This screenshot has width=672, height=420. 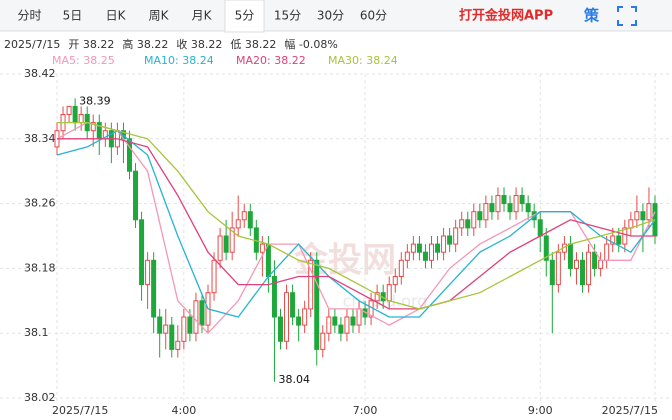 What do you see at coordinates (40, 203) in the screenshot?
I see `y-tick-label: 38.26` at bounding box center [40, 203].